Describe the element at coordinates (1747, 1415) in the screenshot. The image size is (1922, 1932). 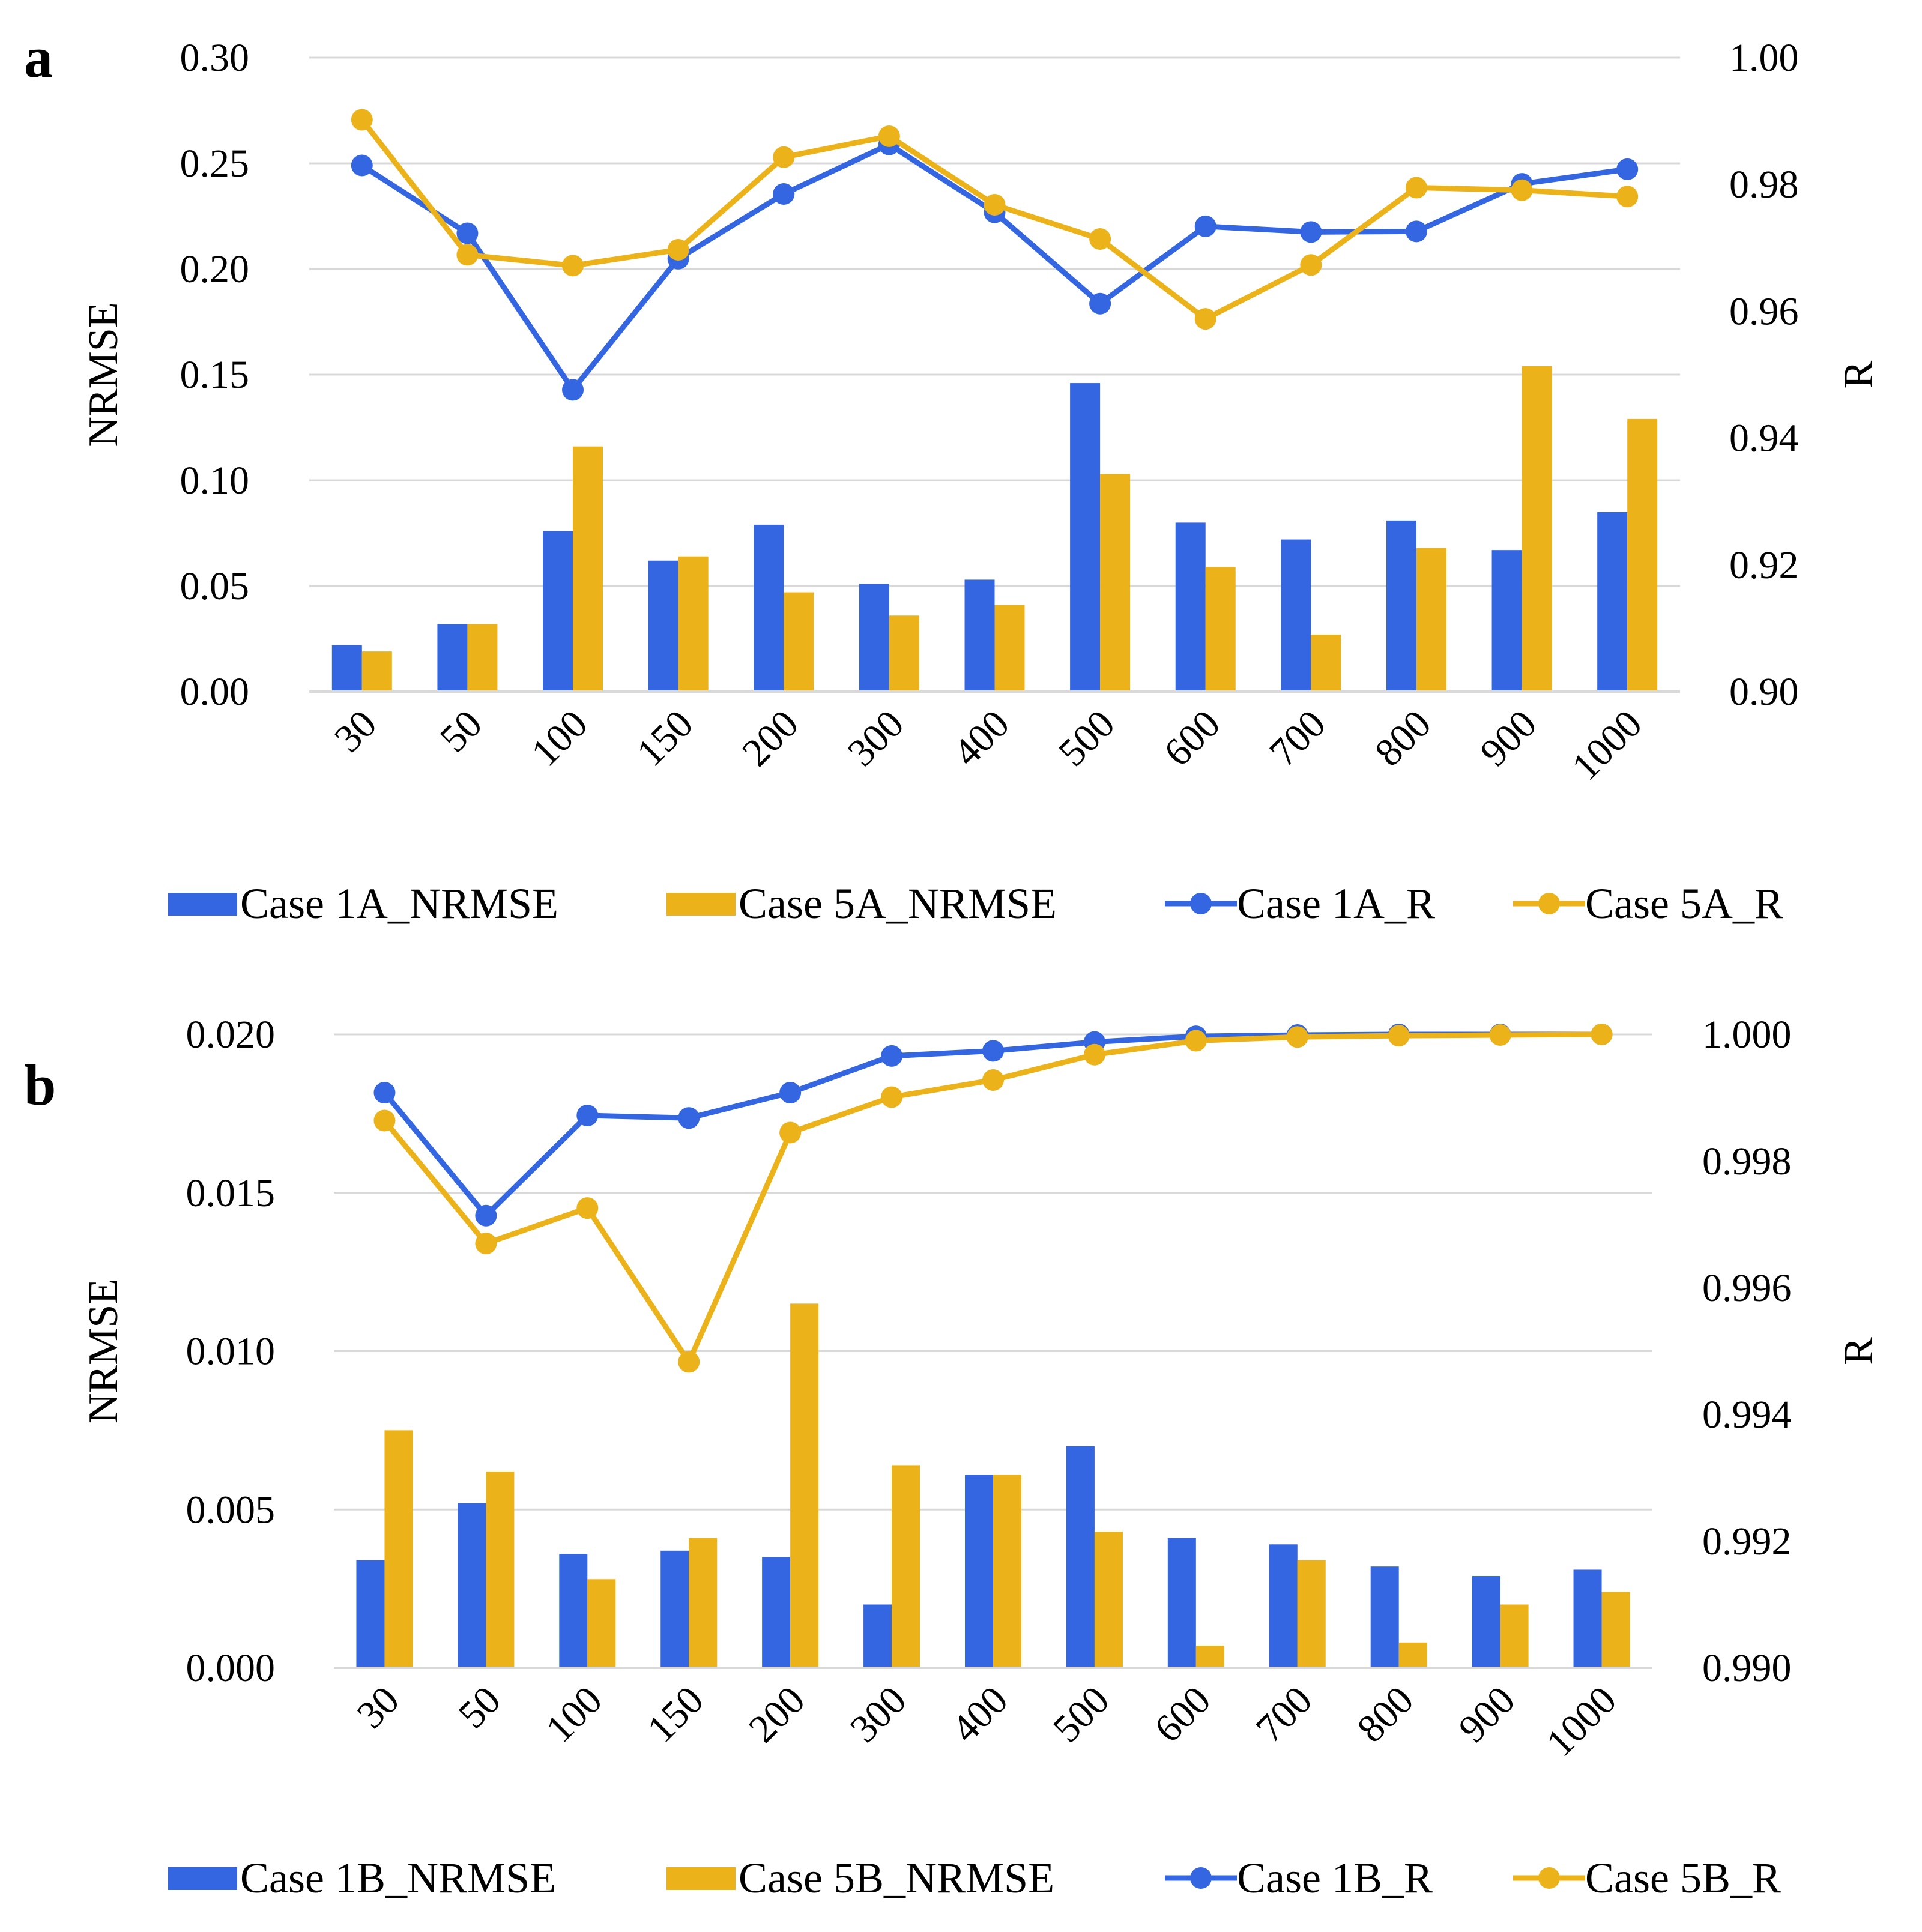
I see `right-tick-label: 0.994` at that location.